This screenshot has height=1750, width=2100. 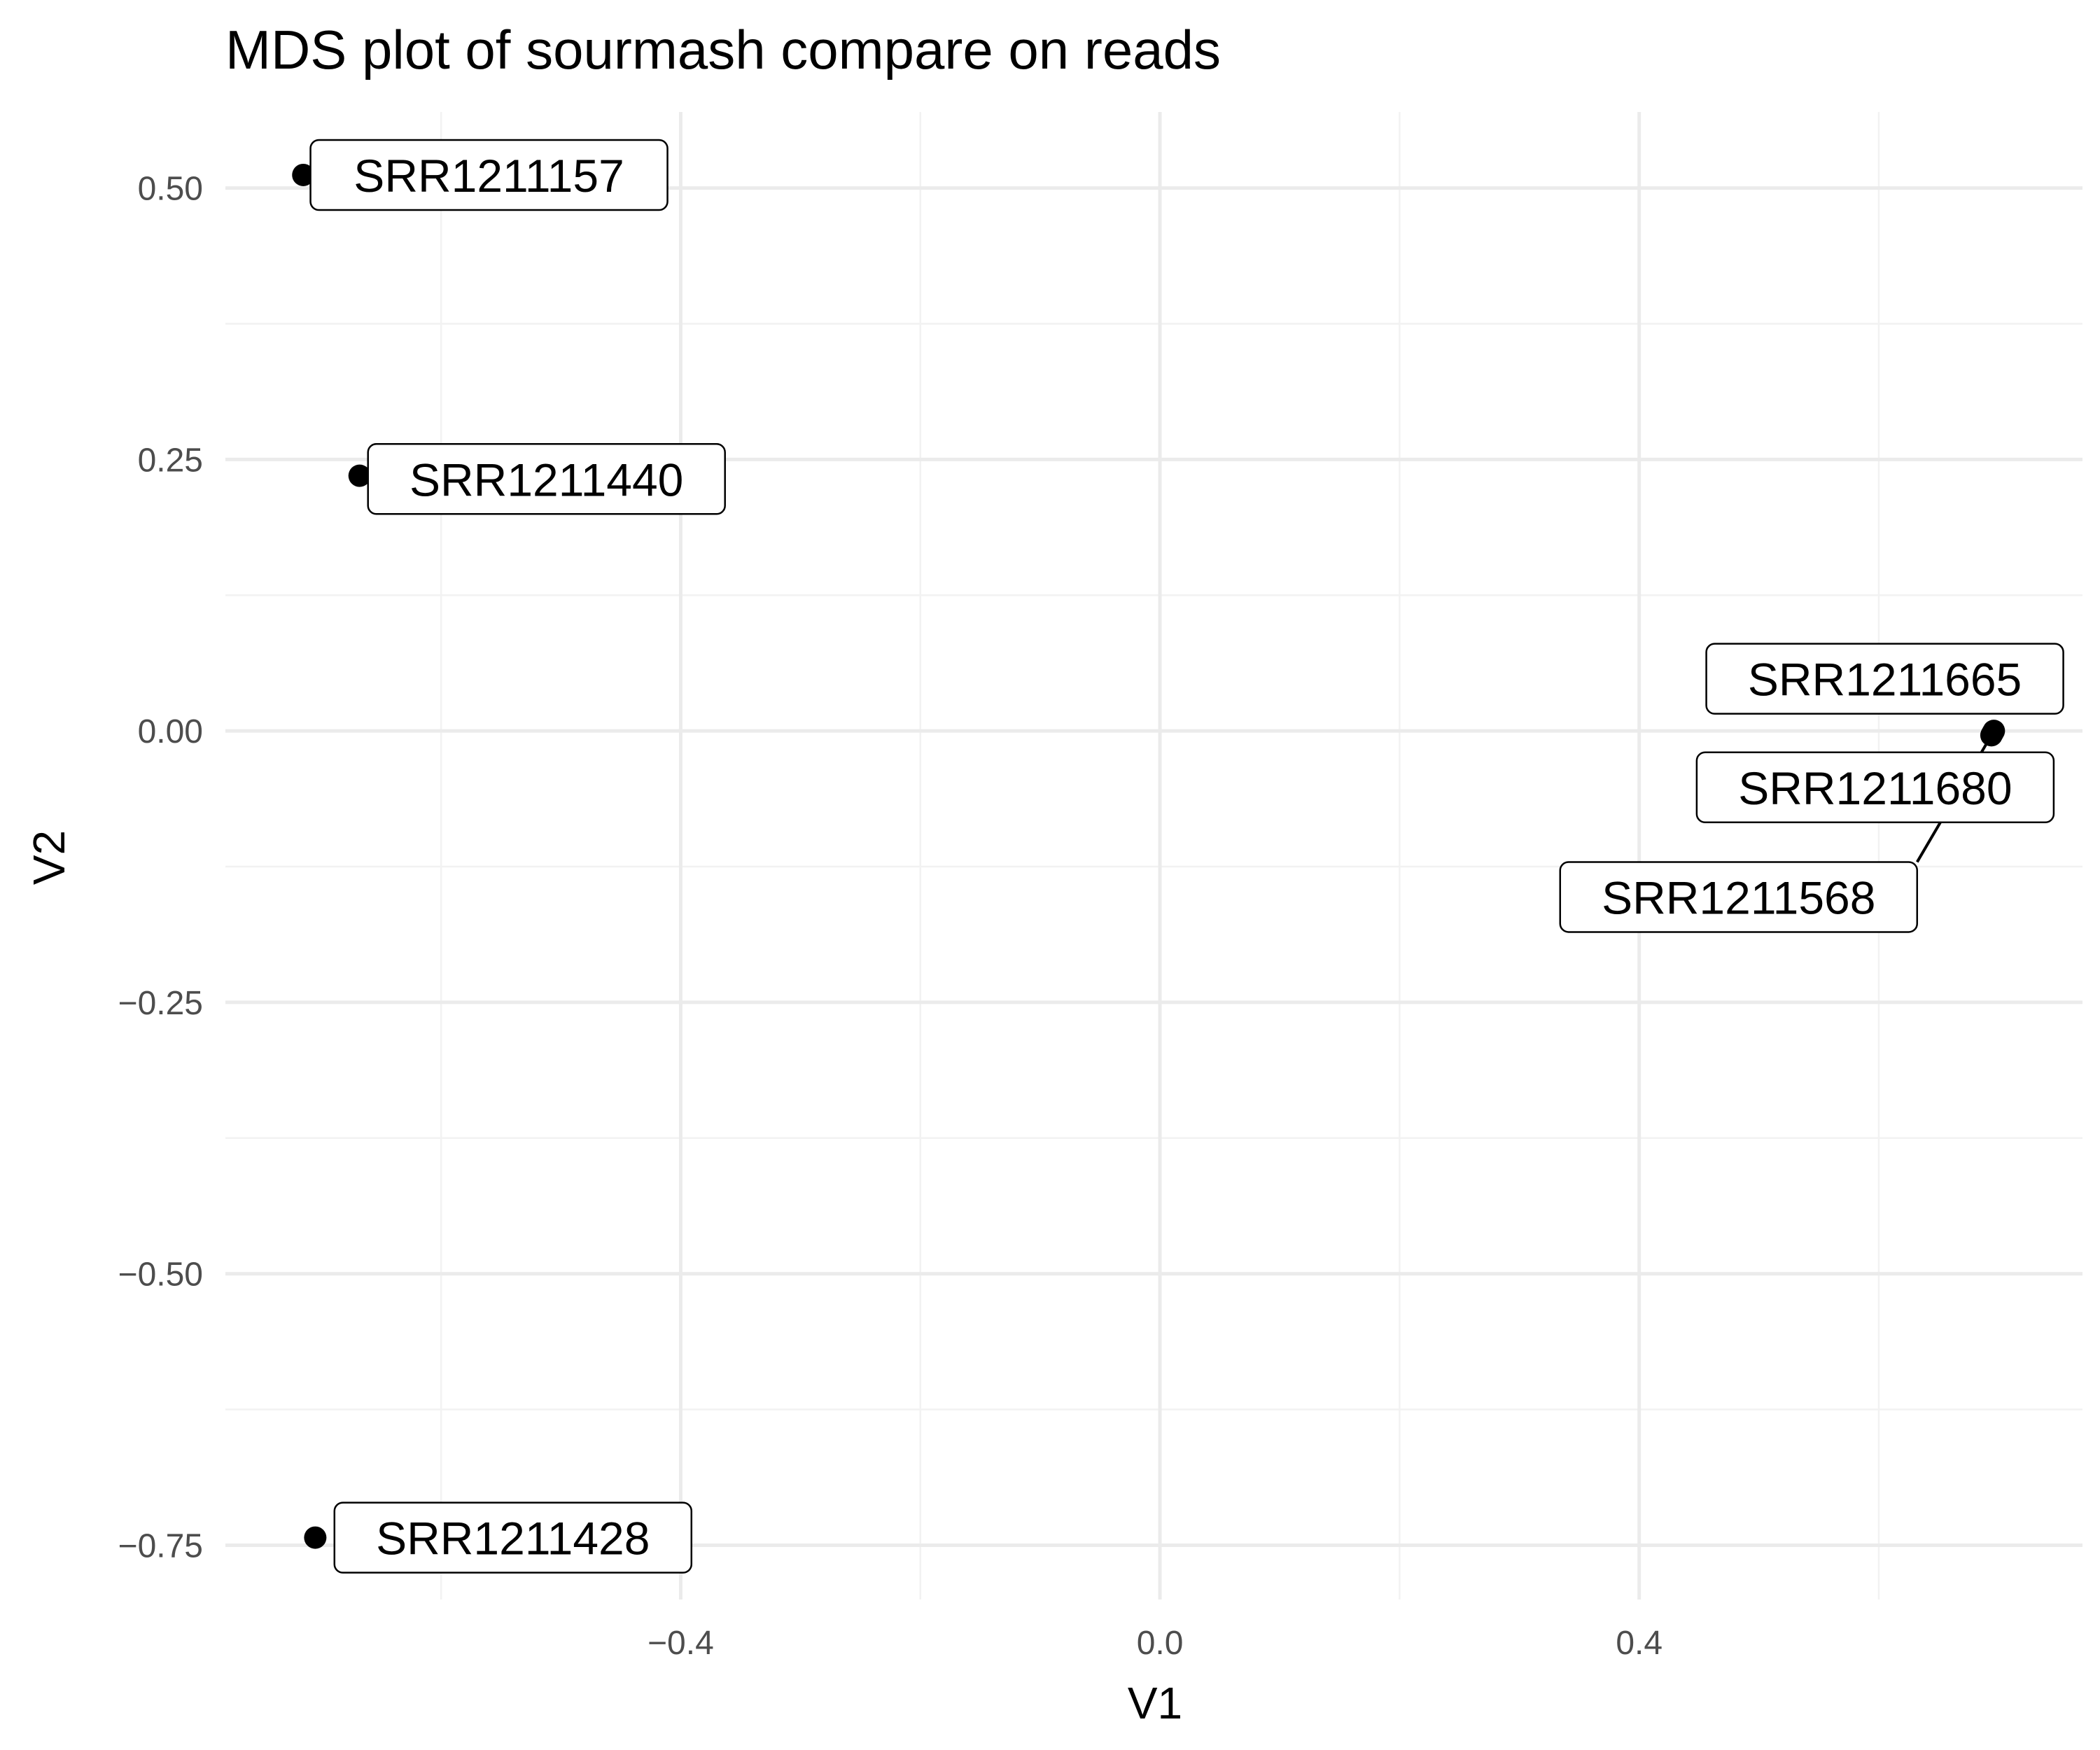 I want to click on point-label: SRR1211665, so click(x=1885, y=680).